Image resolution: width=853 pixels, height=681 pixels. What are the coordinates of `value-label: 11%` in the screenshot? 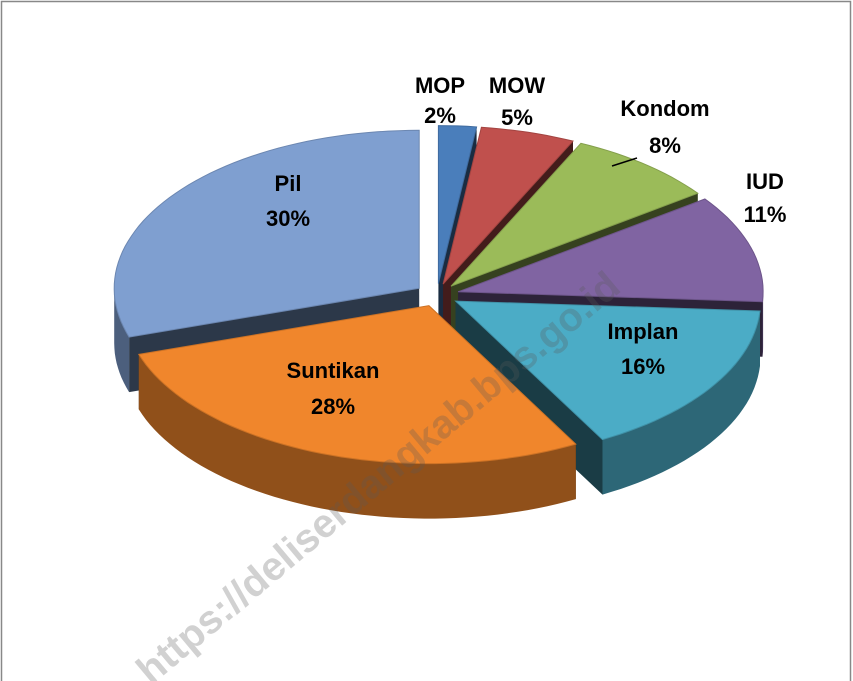 It's located at (765, 214).